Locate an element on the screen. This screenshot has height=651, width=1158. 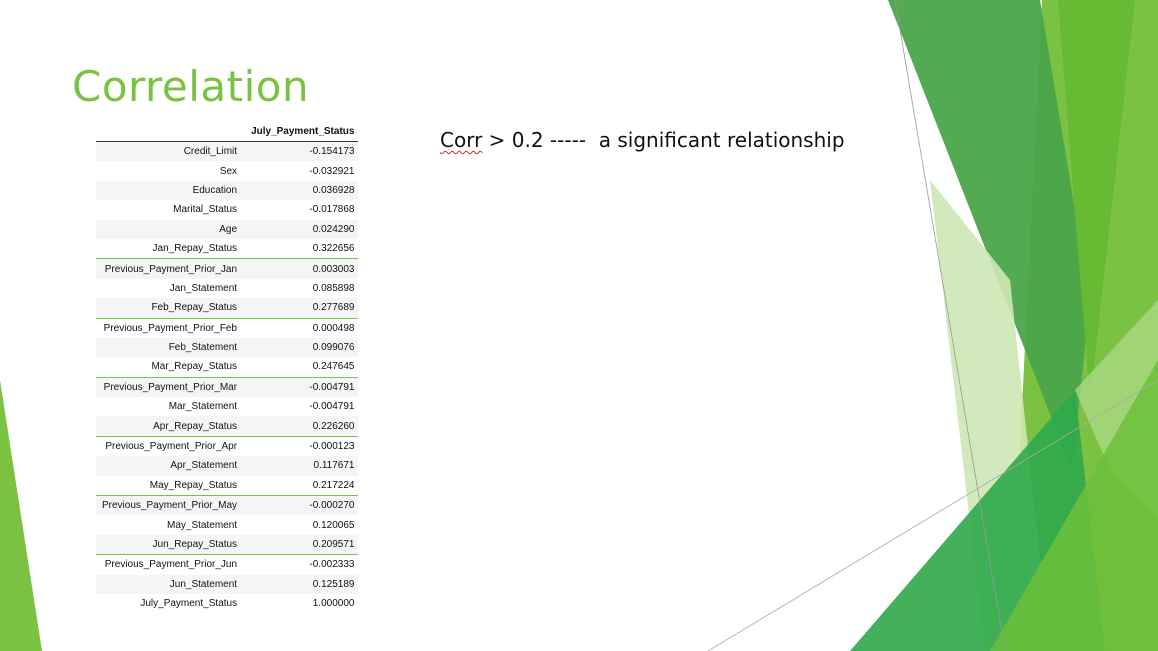
table-row: Sex -0.032921 is located at coordinates (227, 170).